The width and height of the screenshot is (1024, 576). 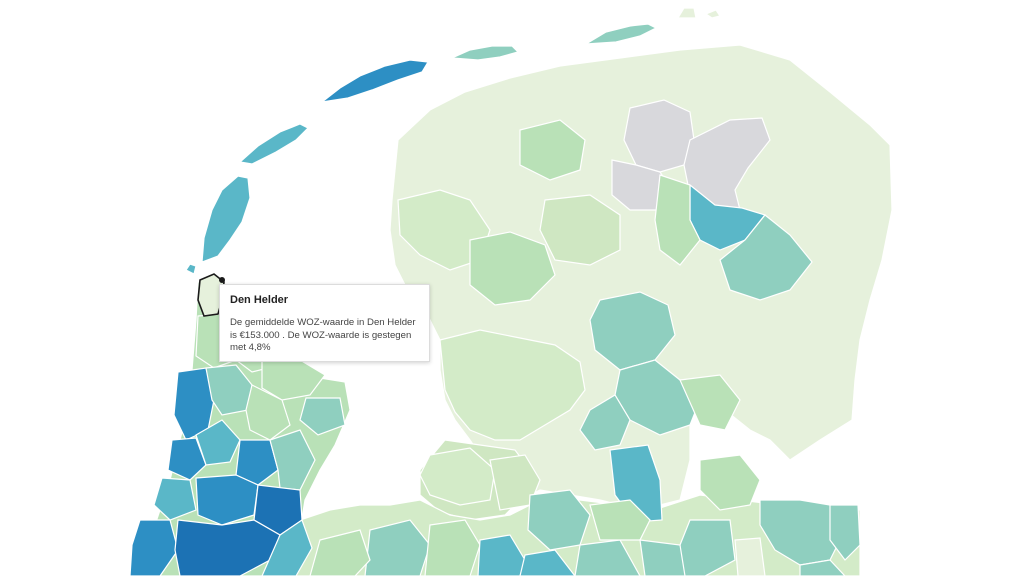 I want to click on noord-holland-municipalities, so click(x=237, y=424).